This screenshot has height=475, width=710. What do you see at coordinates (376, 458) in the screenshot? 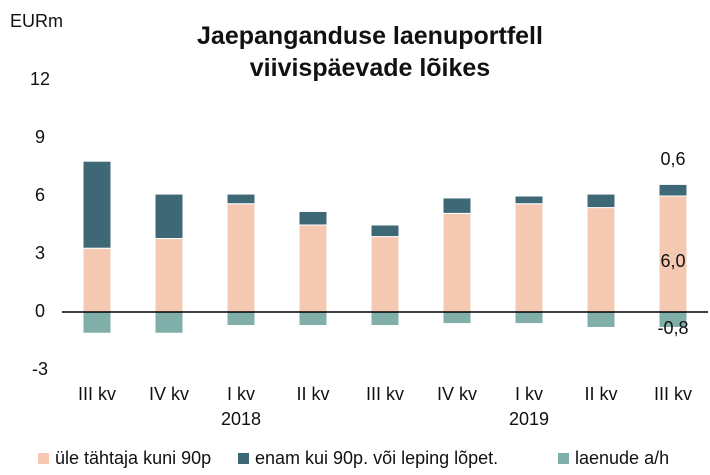
I see `legend-label: enam kui 90p. või leping lõpet.` at bounding box center [376, 458].